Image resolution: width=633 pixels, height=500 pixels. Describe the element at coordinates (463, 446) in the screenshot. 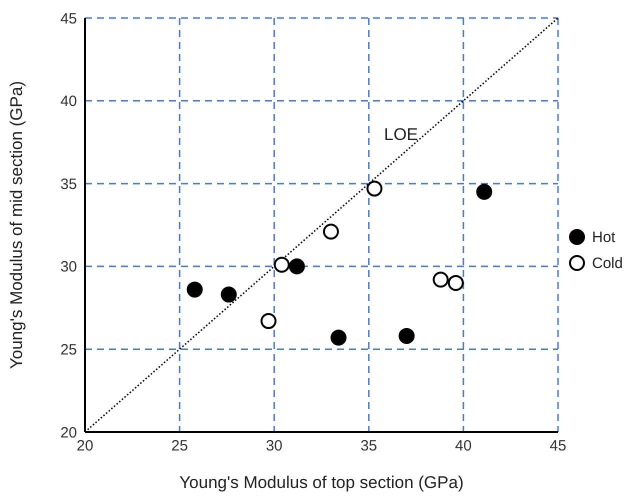

I see `x-tick-label: 40` at that location.